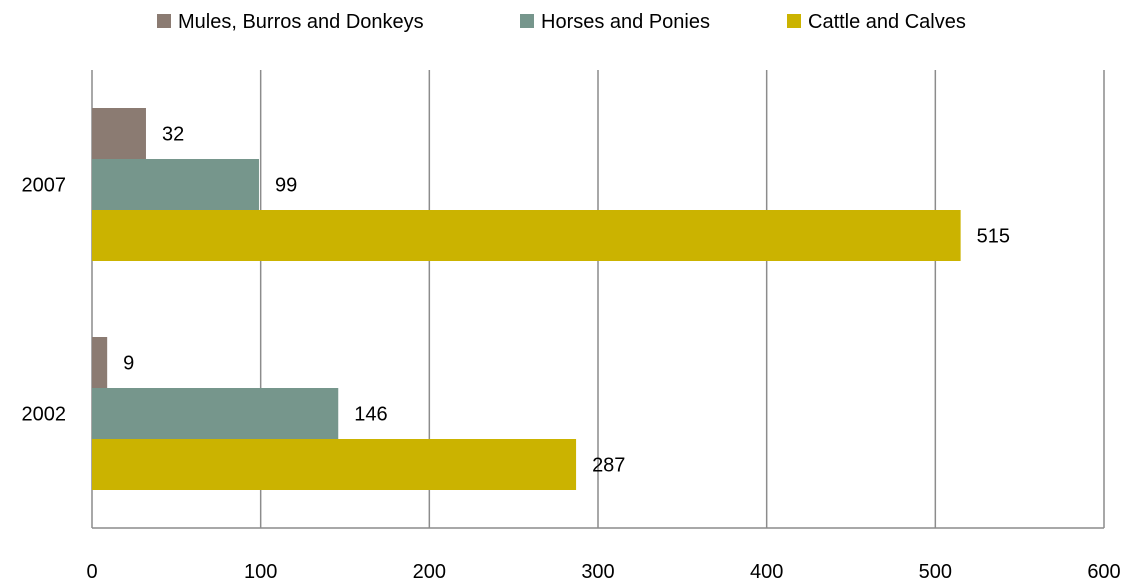 Image resolution: width=1131 pixels, height=588 pixels. What do you see at coordinates (766, 572) in the screenshot?
I see `x-tick-label: 400` at bounding box center [766, 572].